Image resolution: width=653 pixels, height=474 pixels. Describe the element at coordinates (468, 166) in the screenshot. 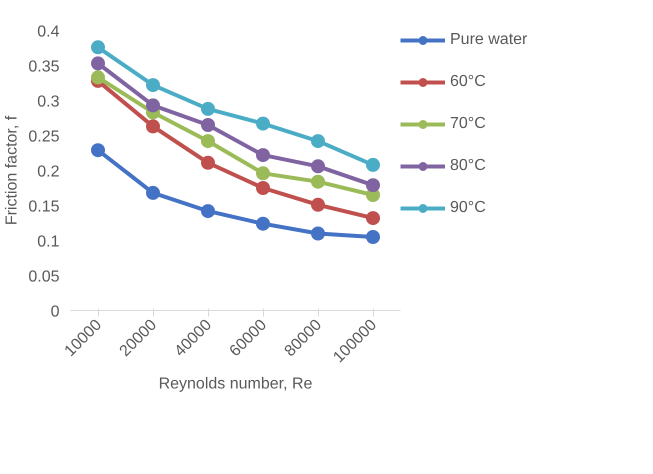

I see `legend-label: 80°C` at that location.